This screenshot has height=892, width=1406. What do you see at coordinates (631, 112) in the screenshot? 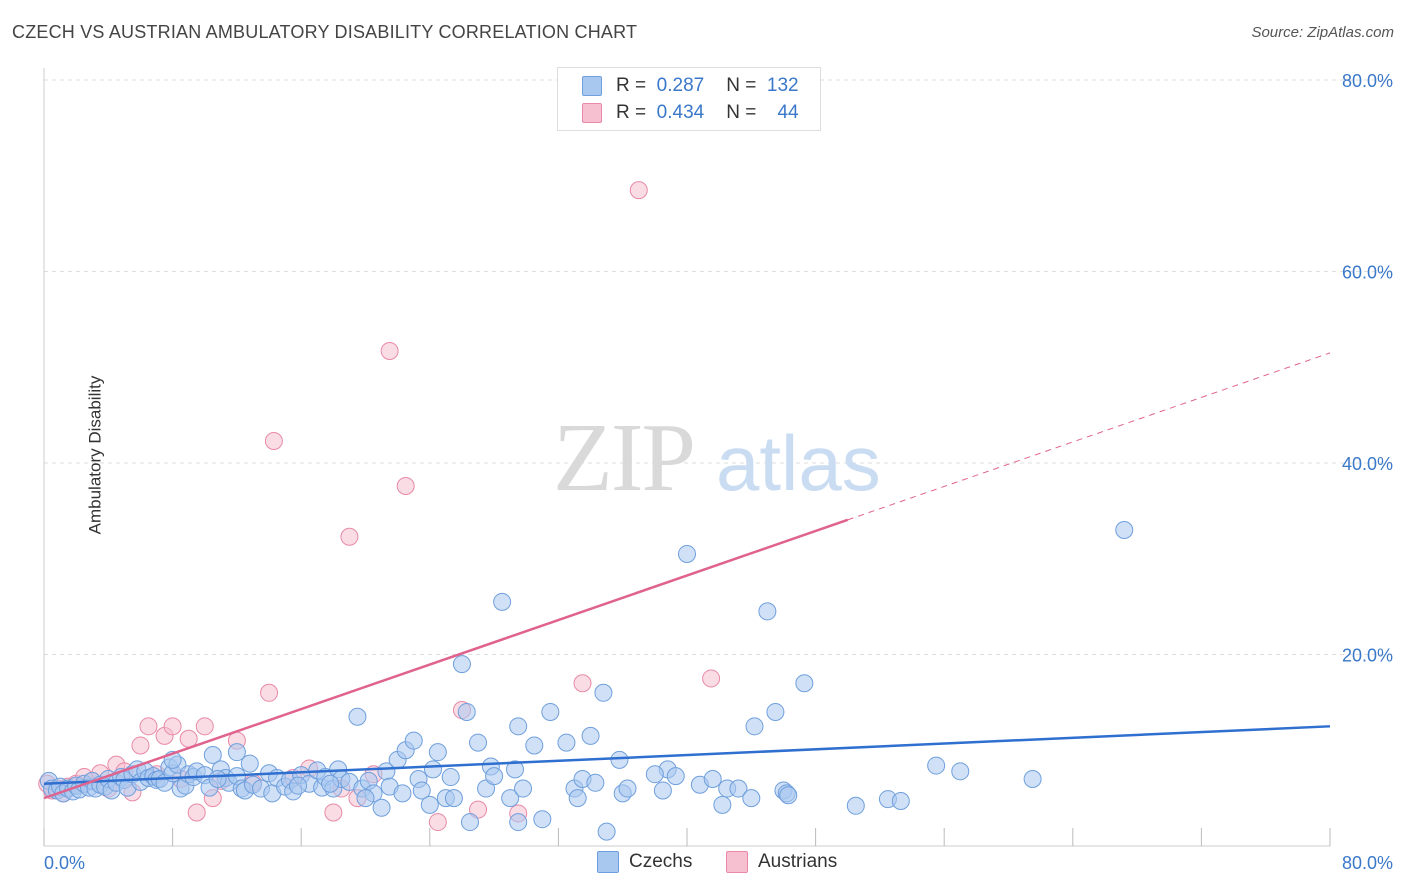
I see `austrian-r-label: R =` at bounding box center [631, 112].